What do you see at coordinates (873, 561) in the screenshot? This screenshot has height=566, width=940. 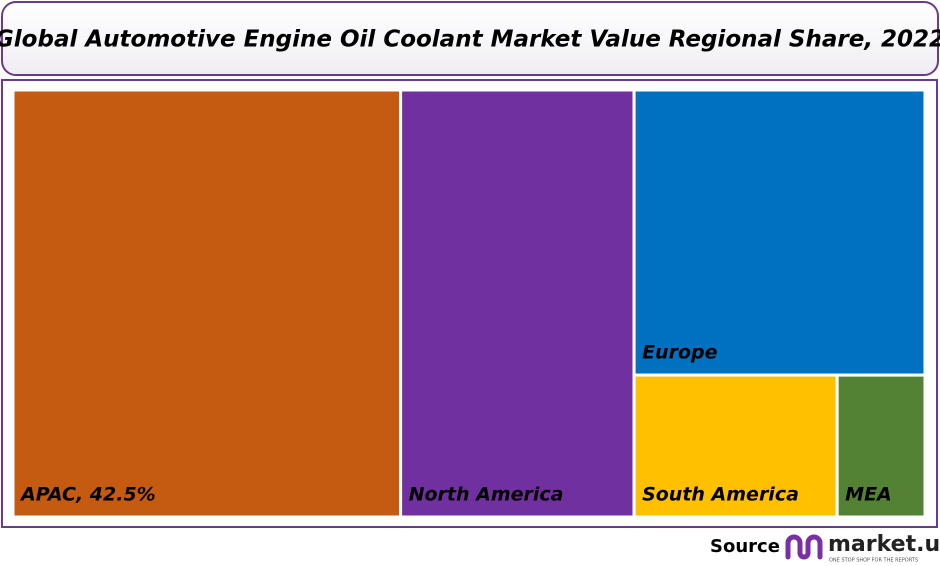 I see `brand-tagline: ONE STOP SHOP FOR THE REPORTS` at bounding box center [873, 561].